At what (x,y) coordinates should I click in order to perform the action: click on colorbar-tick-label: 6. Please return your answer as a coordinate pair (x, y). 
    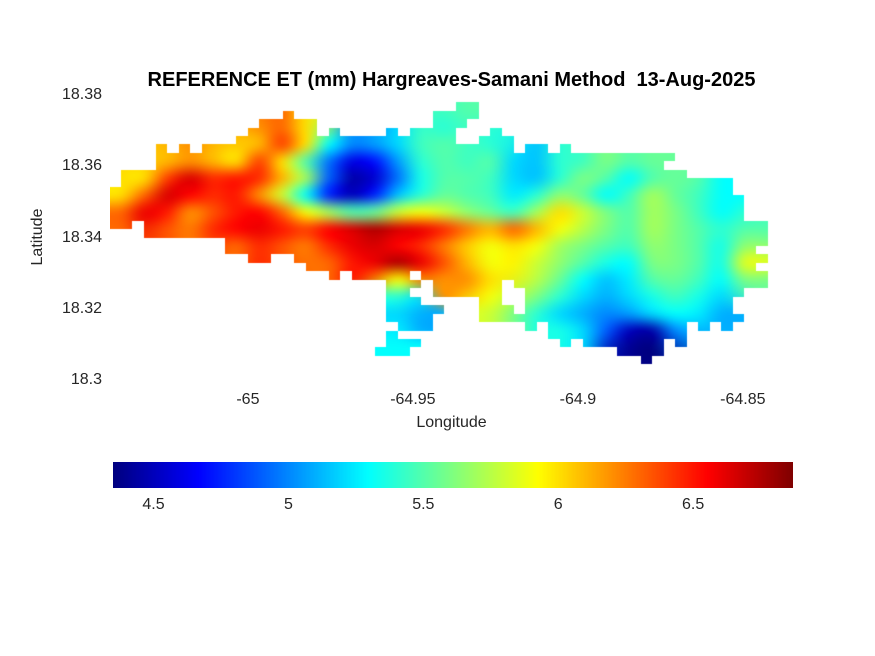
    Looking at the image, I should click on (558, 504).